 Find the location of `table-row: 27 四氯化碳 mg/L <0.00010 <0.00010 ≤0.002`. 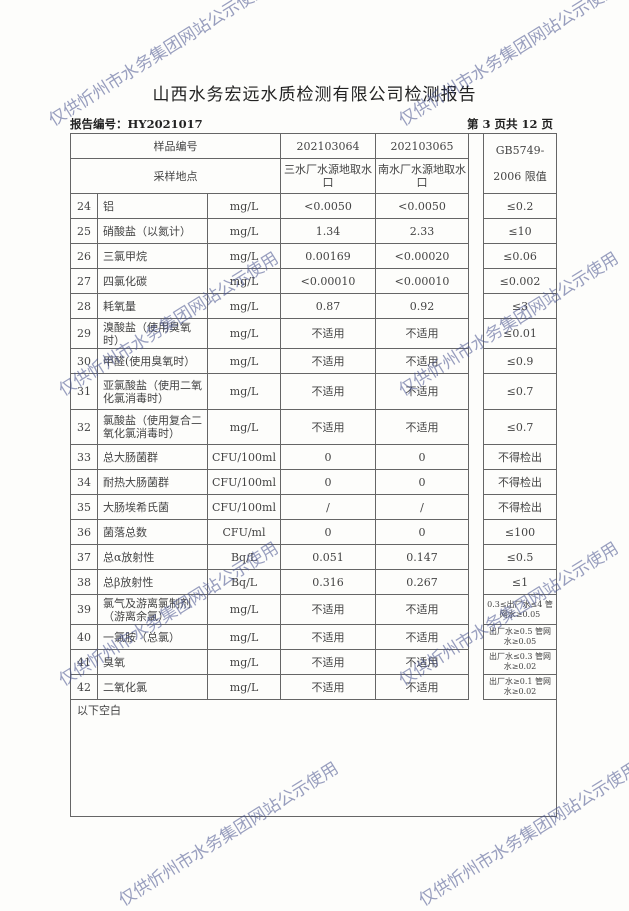

table-row: 27 四氯化碳 mg/L <0.00010 <0.00010 ≤0.002 is located at coordinates (314, 281).